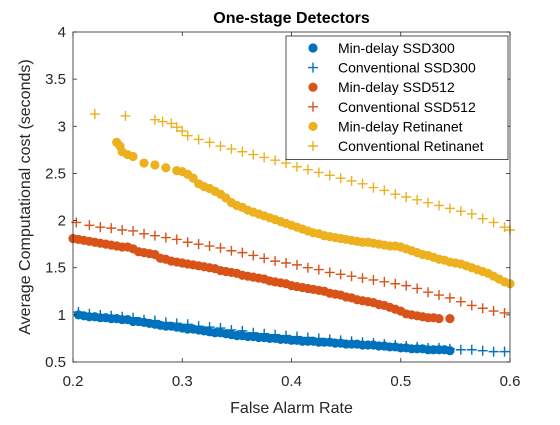  What do you see at coordinates (62, 126) in the screenshot?
I see `y-tick-label: 3` at bounding box center [62, 126].